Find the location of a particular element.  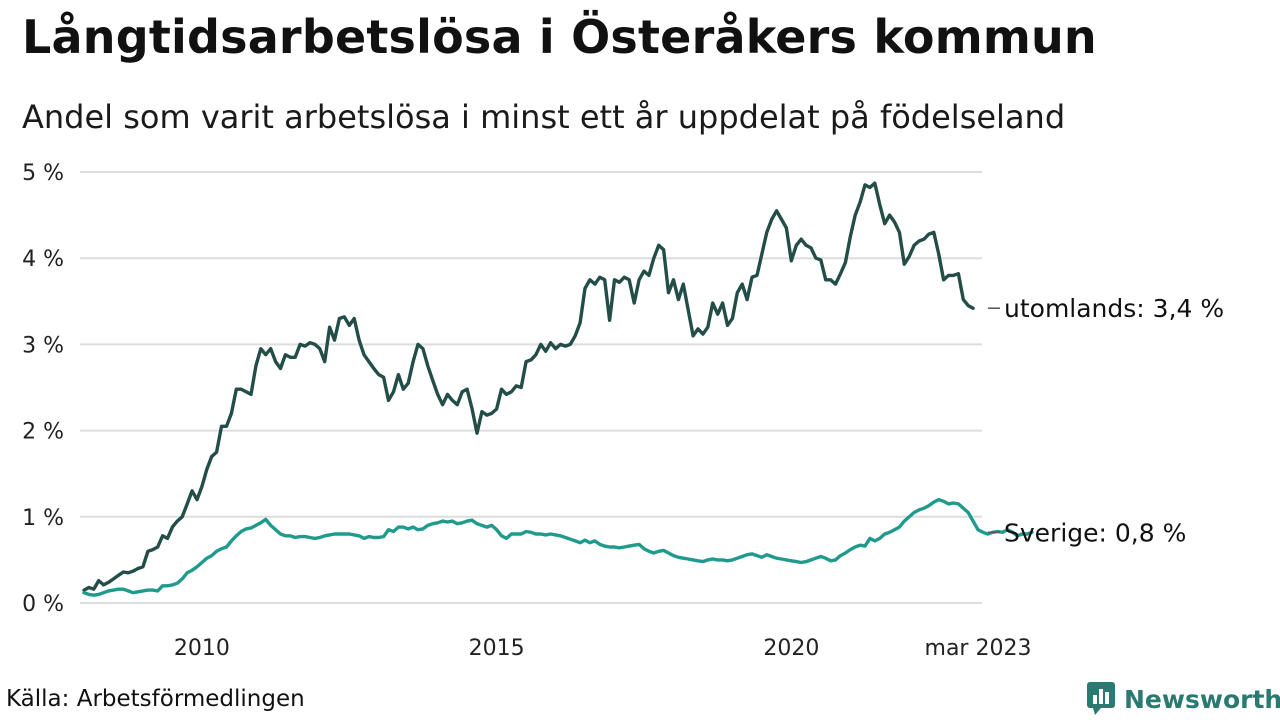

y-tick-label: 0 % is located at coordinates (43, 604).